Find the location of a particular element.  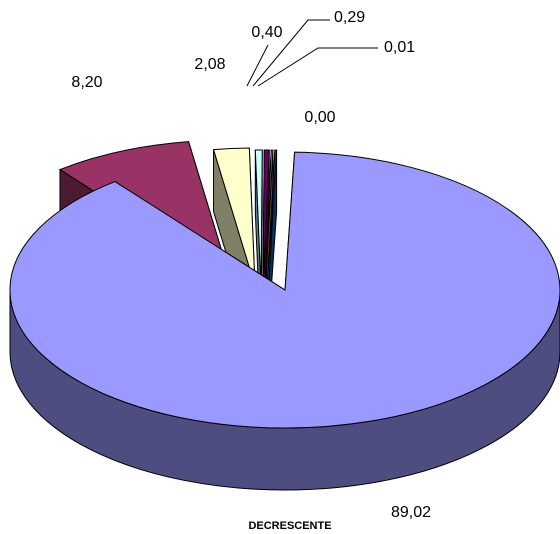

leader-lines is located at coordinates (312, 53).